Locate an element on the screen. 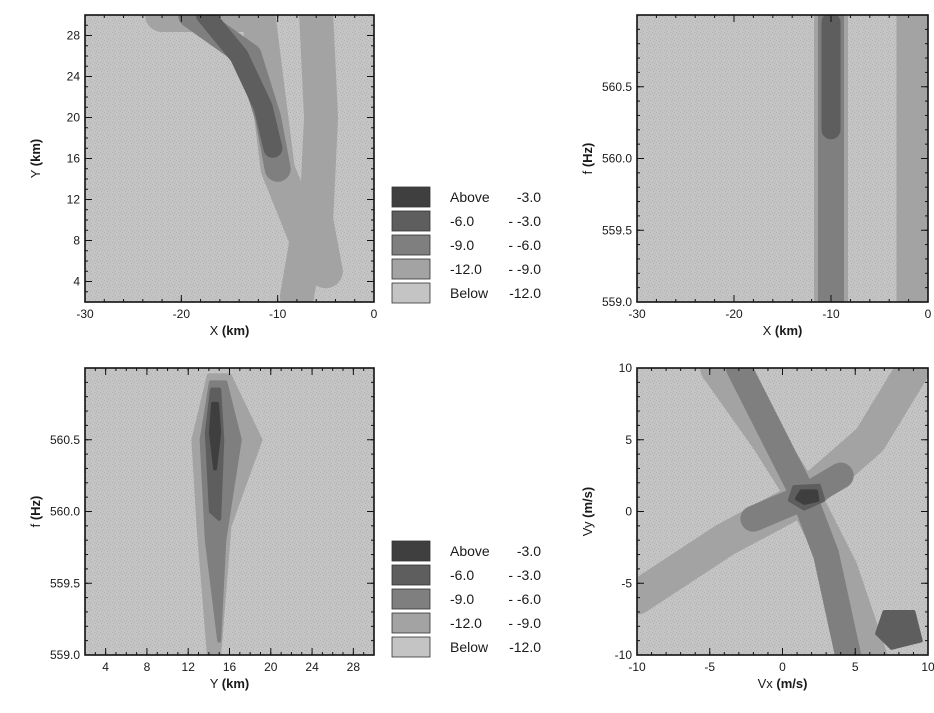 The width and height of the screenshot is (934, 713). y-tick-label: 16 is located at coordinates (74, 159).